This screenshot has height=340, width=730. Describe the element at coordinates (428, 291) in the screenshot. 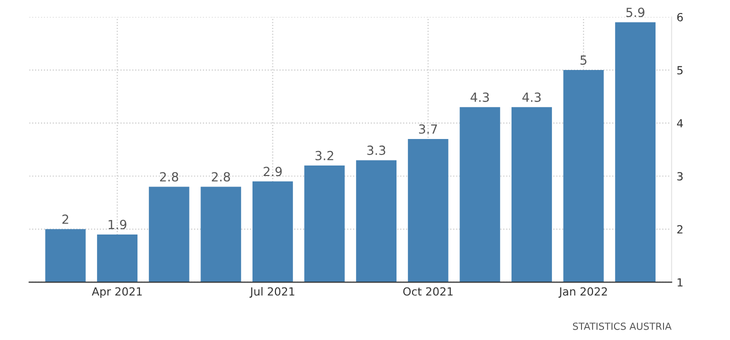

I see `x-tick-label: Oct 2021` at that location.